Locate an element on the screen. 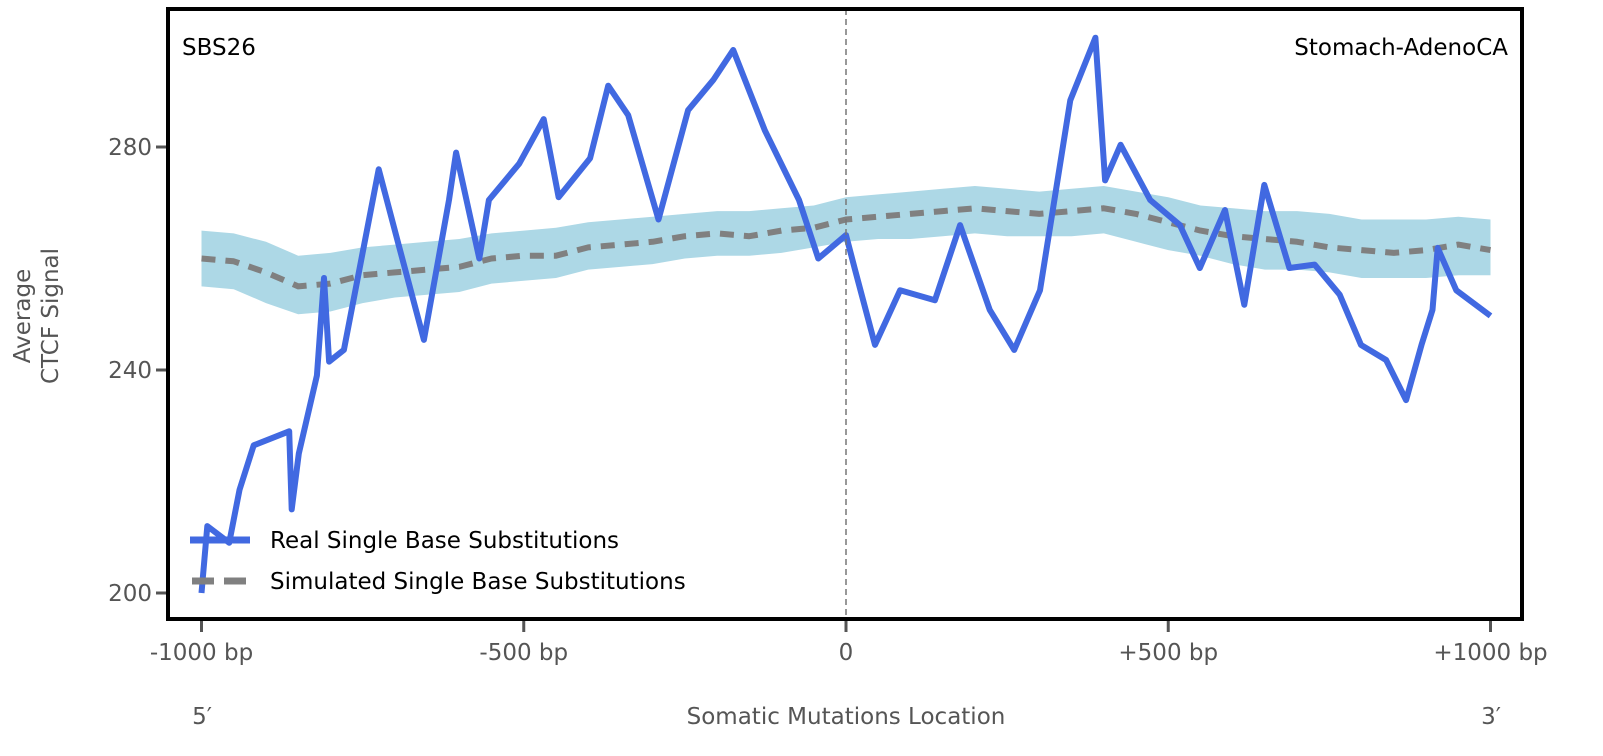  y-axis-title-line-1: Average is located at coordinates (23, 316).